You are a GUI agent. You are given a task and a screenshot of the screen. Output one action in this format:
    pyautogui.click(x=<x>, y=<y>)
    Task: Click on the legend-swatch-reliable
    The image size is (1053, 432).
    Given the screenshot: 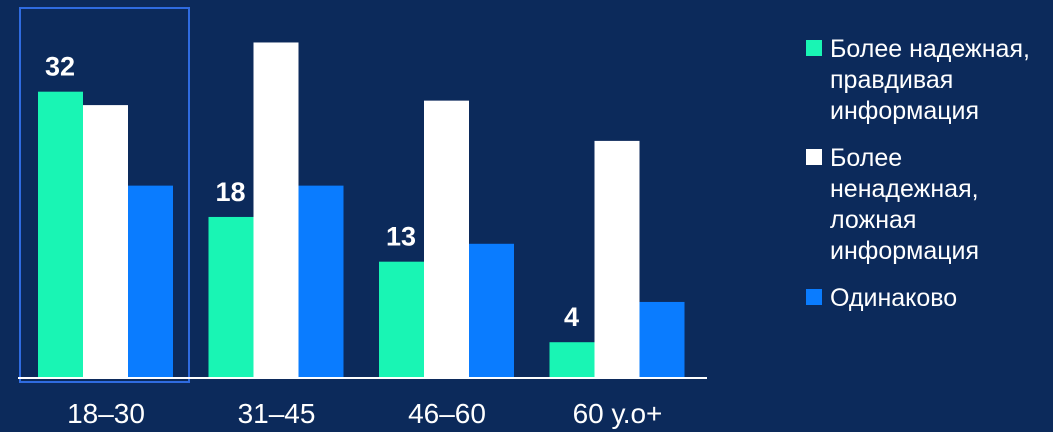 What is the action you would take?
    pyautogui.click(x=814, y=48)
    